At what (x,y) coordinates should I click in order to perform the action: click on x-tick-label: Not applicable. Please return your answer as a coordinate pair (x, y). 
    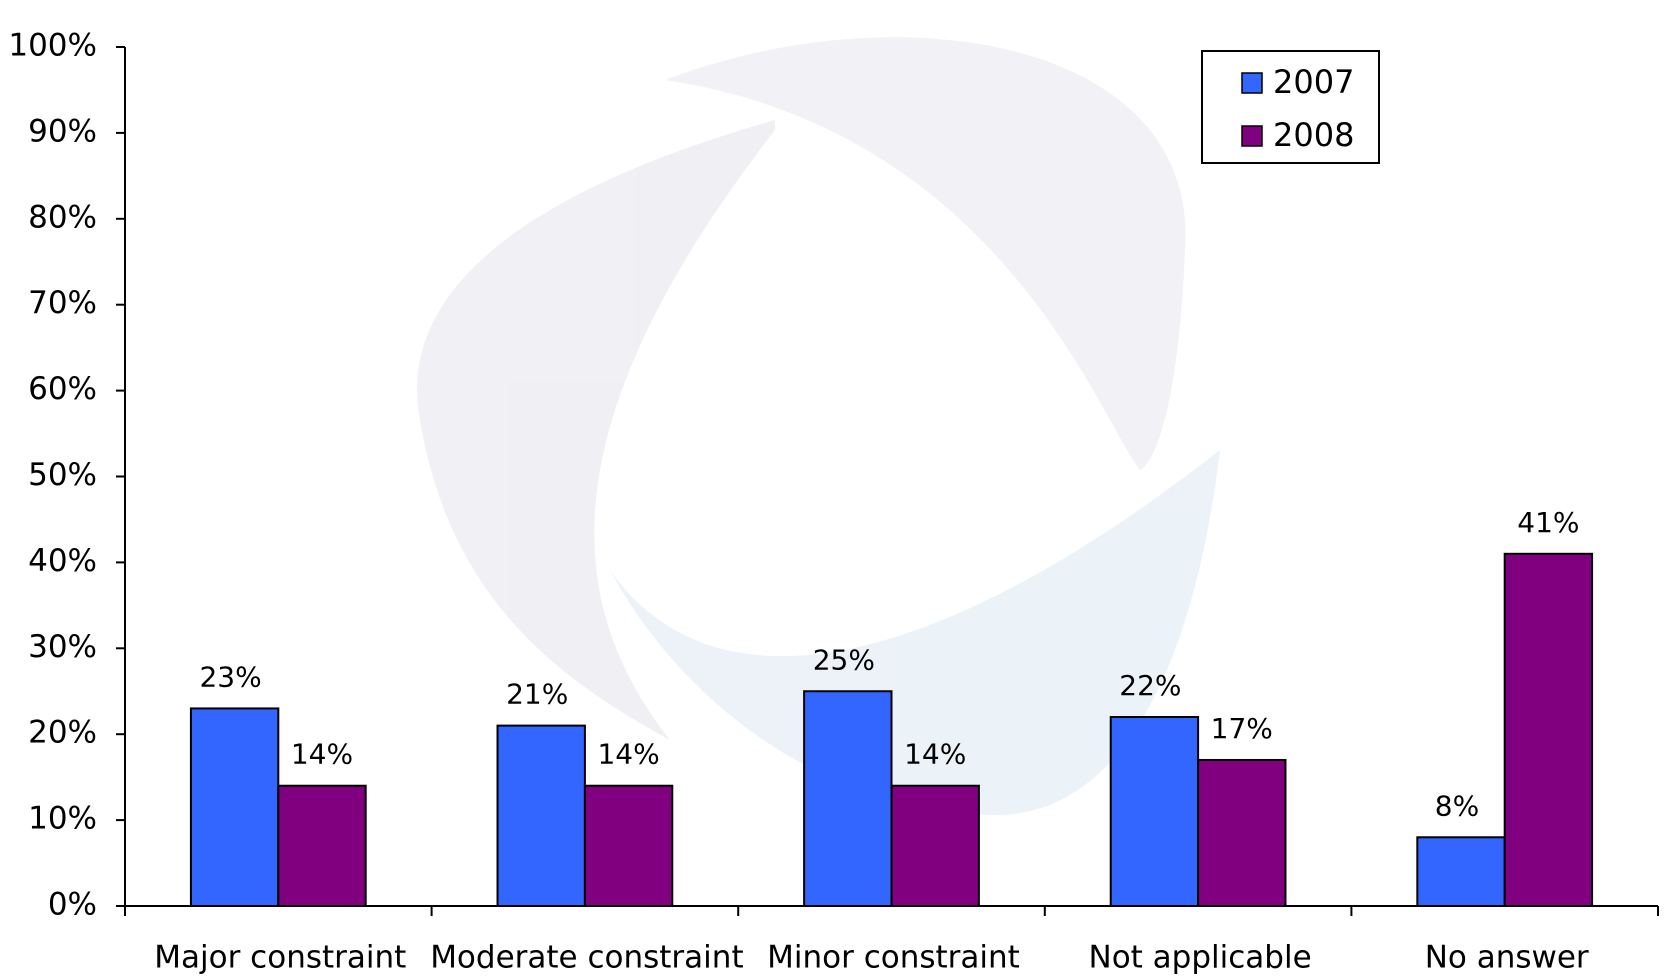
    Looking at the image, I should click on (1200, 958).